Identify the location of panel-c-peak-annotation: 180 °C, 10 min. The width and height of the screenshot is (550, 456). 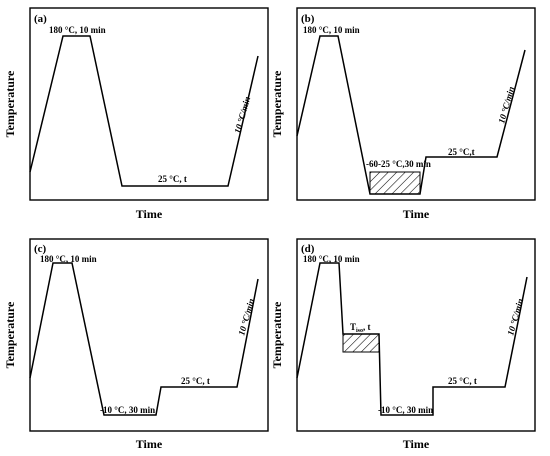
(68, 259).